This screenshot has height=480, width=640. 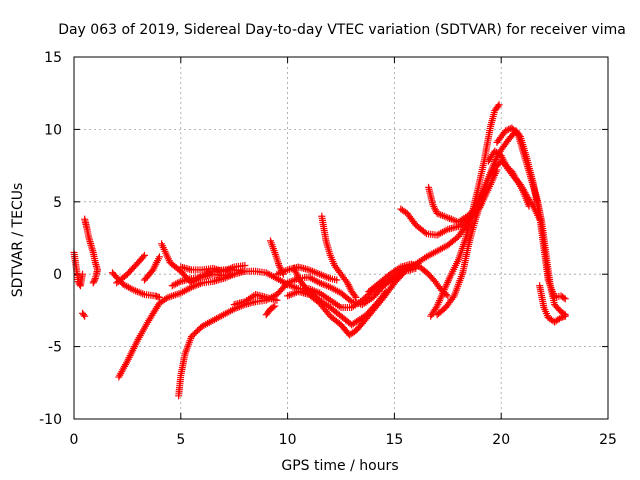 I want to click on x-tick-label: 10, so click(x=288, y=440).